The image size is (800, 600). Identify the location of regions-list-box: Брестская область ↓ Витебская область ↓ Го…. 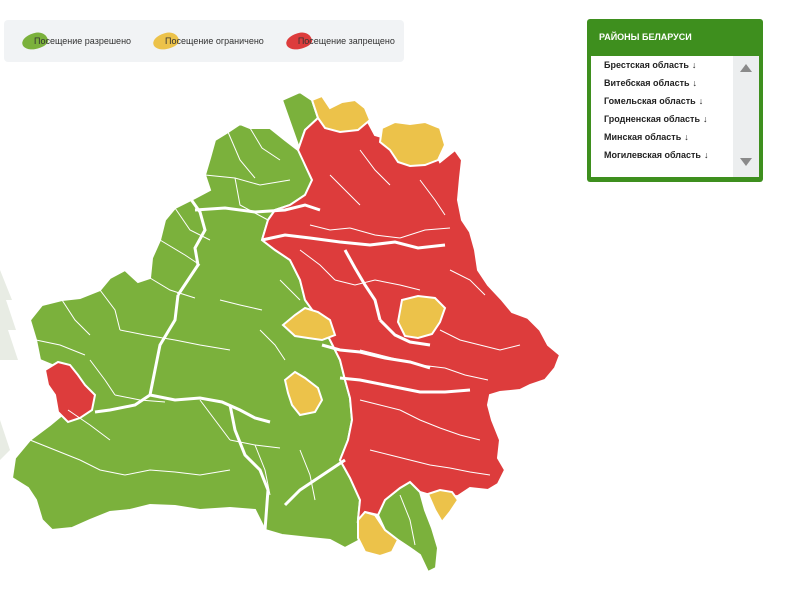
(675, 116).